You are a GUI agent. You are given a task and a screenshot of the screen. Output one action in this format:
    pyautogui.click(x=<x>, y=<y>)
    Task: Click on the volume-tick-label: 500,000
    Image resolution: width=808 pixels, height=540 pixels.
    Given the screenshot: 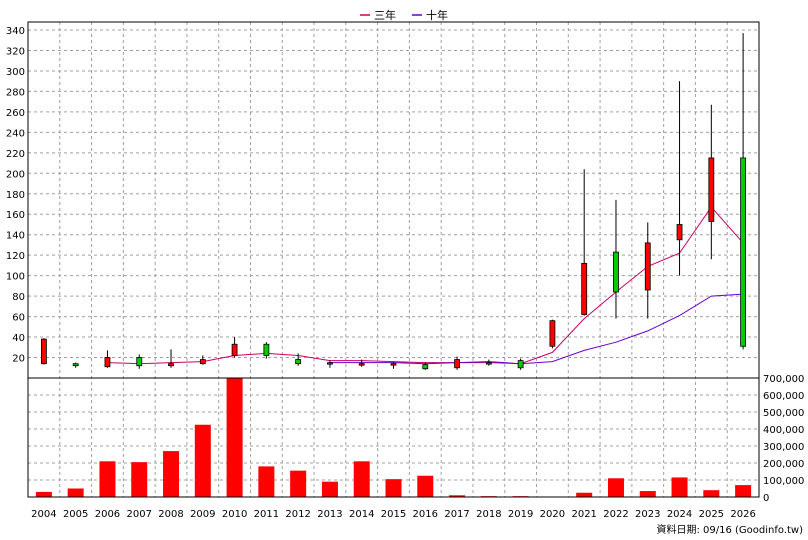 What is the action you would take?
    pyautogui.click(x=783, y=413)
    